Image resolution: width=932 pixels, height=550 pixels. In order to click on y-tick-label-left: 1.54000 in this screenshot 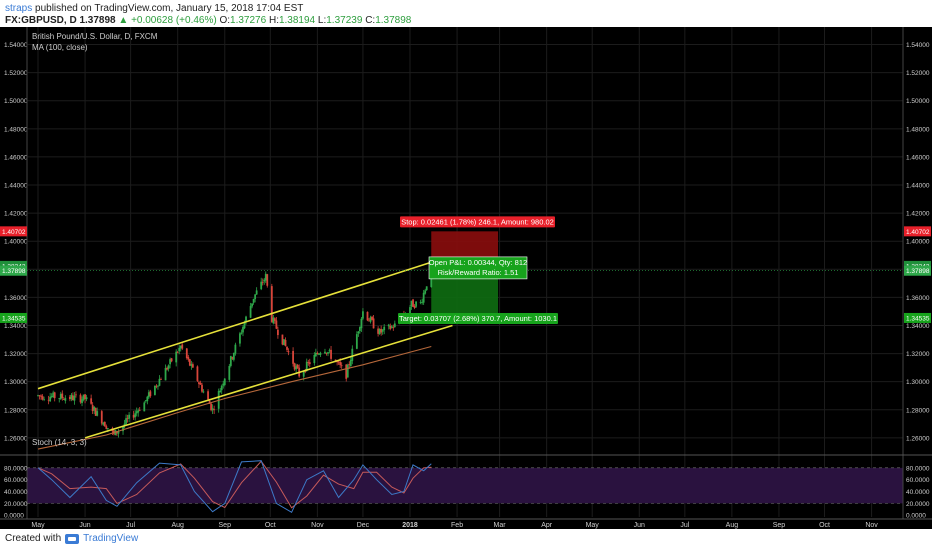, I will do `click(16, 45)`.